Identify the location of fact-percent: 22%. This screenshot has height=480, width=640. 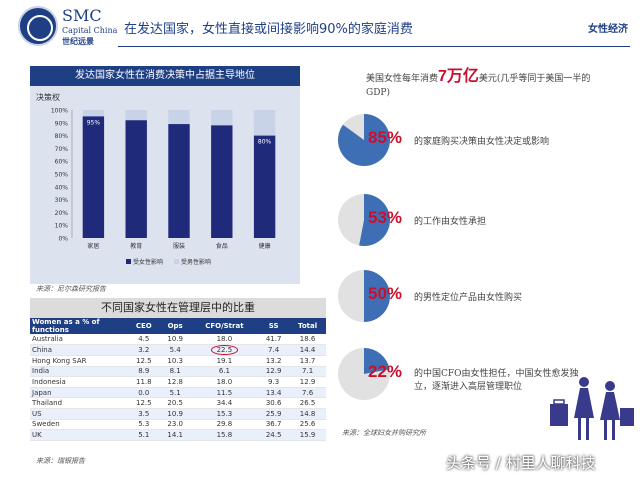
(385, 371).